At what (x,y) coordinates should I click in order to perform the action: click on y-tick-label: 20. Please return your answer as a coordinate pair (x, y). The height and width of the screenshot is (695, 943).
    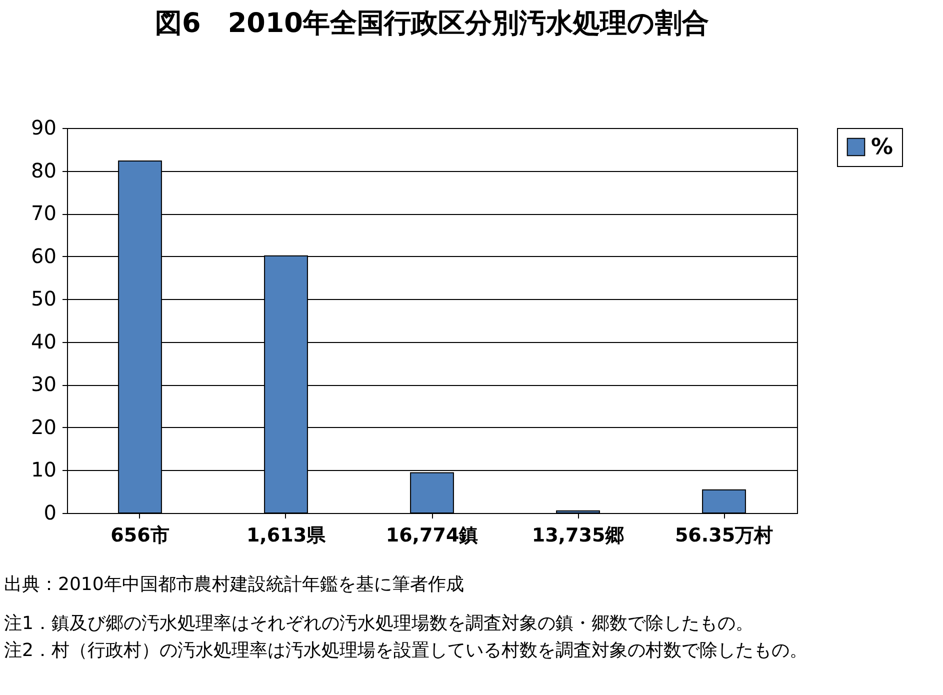
    Looking at the image, I should click on (43, 426).